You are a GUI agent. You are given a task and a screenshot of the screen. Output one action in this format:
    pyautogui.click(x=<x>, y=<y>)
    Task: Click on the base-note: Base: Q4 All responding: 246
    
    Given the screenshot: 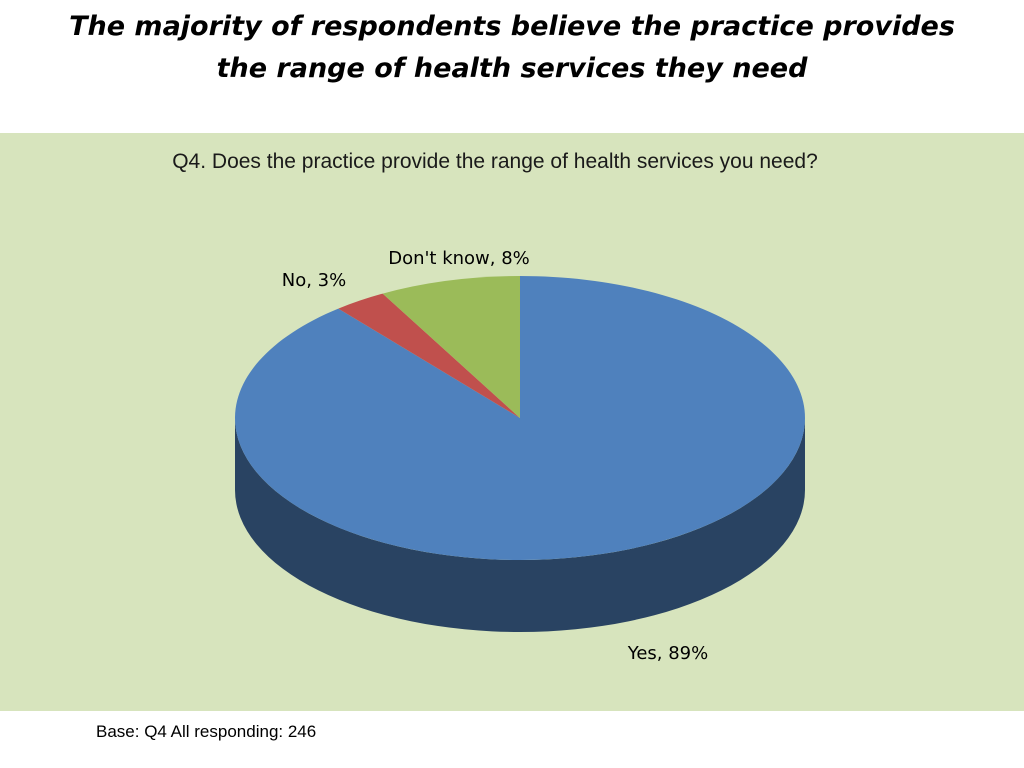 What is the action you would take?
    pyautogui.click(x=206, y=731)
    